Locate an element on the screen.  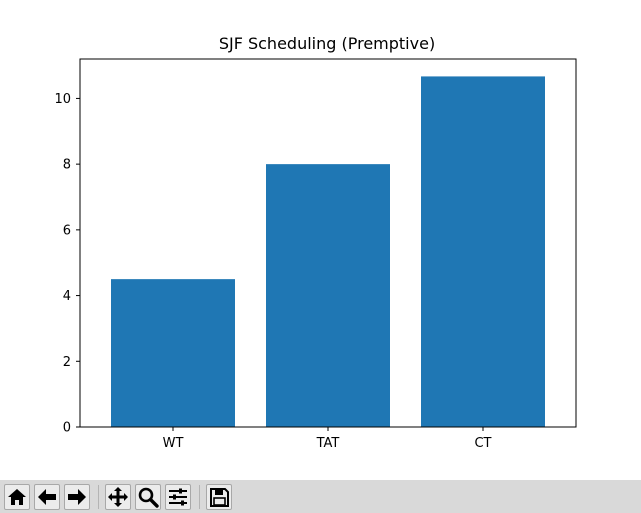
bar-tat is located at coordinates (328, 295).